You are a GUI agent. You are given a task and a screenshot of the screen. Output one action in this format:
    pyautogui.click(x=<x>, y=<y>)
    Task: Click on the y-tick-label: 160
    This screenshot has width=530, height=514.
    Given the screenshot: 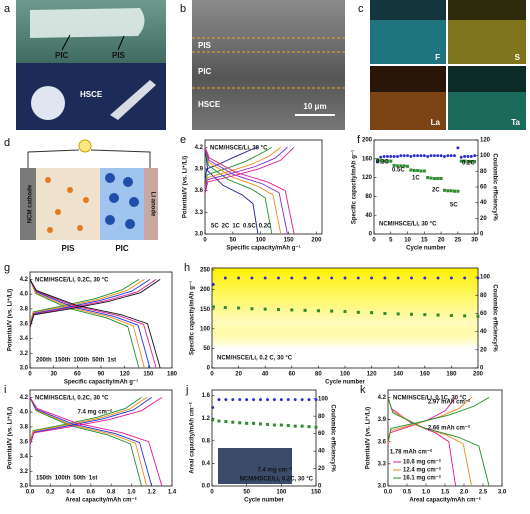 What is the action you would take?
    pyautogui.click(x=367, y=159)
    